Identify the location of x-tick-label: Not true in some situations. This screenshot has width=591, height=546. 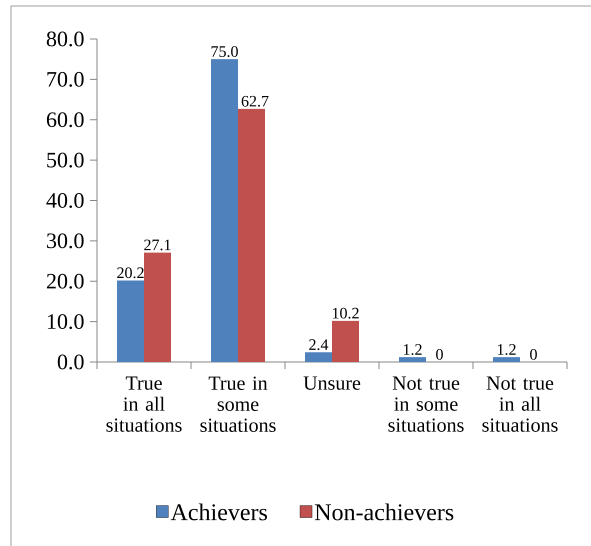
(426, 404).